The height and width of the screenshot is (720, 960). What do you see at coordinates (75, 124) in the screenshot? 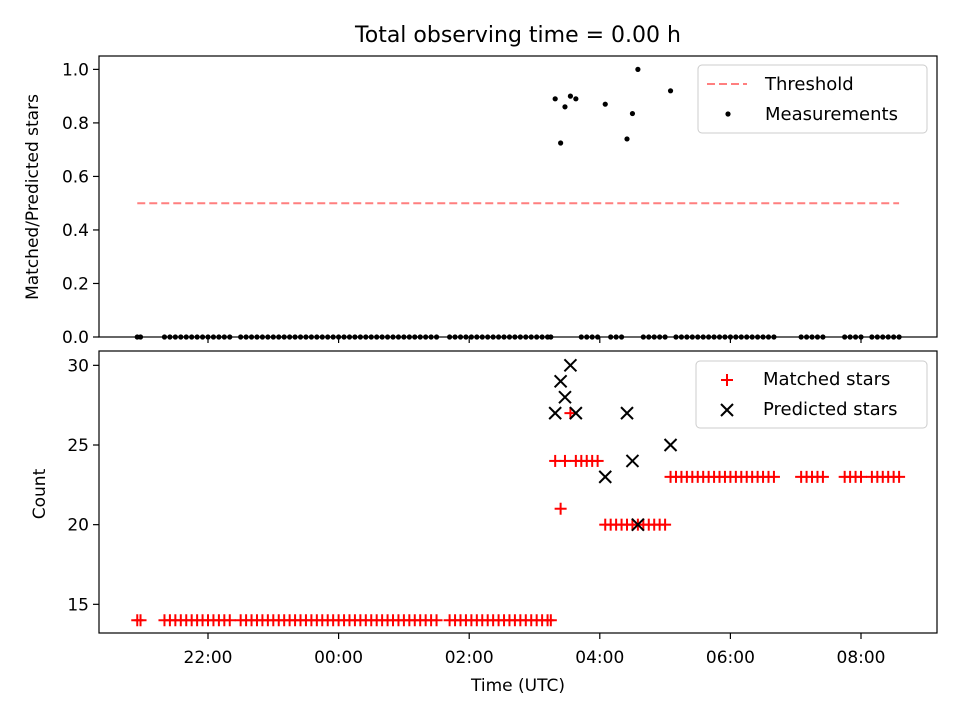
I see `ratio-y-tick-label: 0.8` at bounding box center [75, 124].